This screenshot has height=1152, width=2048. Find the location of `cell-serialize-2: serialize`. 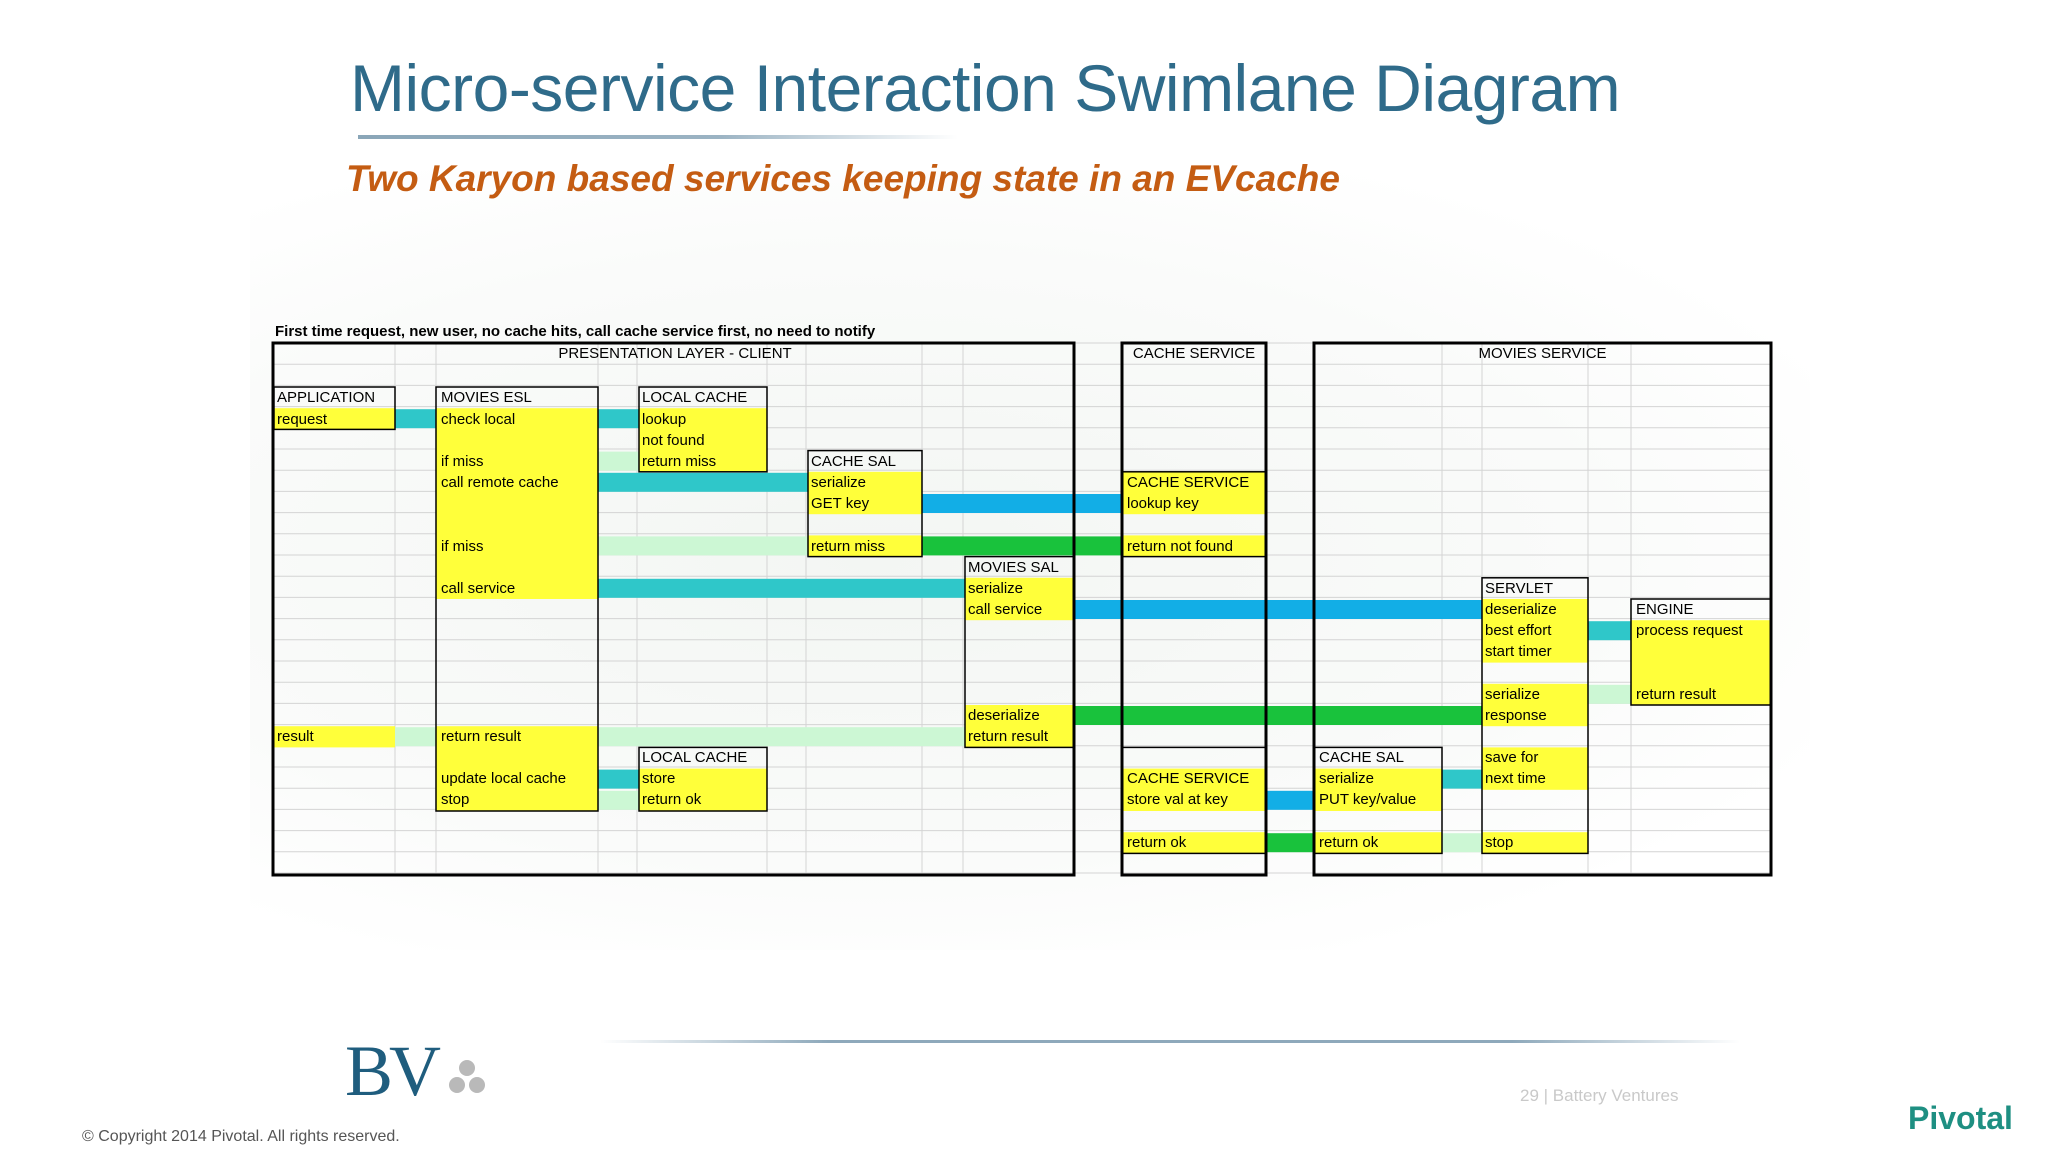

cell-serialize-2: serialize is located at coordinates (1347, 778).